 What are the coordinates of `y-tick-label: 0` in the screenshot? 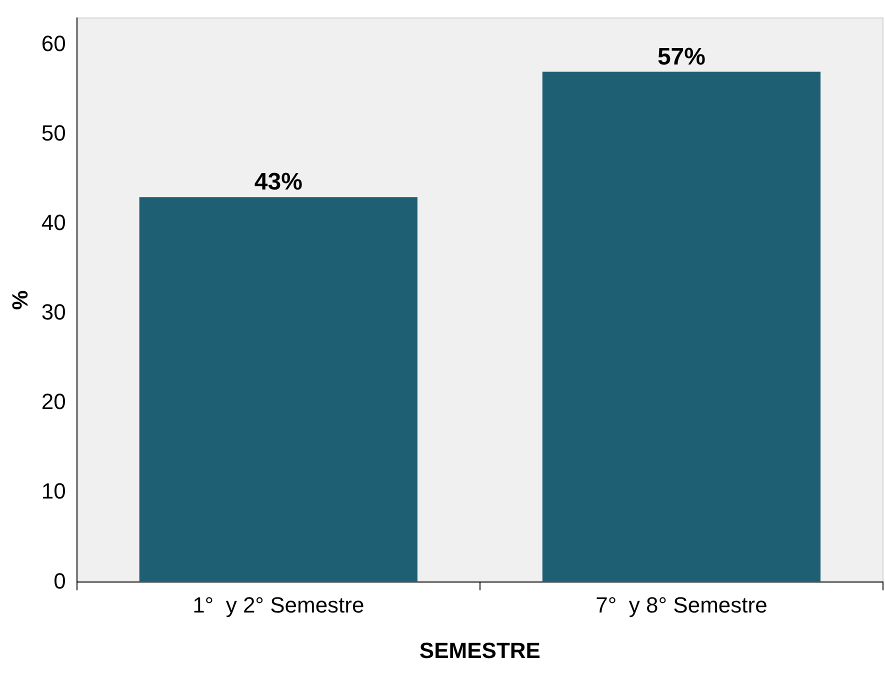 It's located at (60, 581).